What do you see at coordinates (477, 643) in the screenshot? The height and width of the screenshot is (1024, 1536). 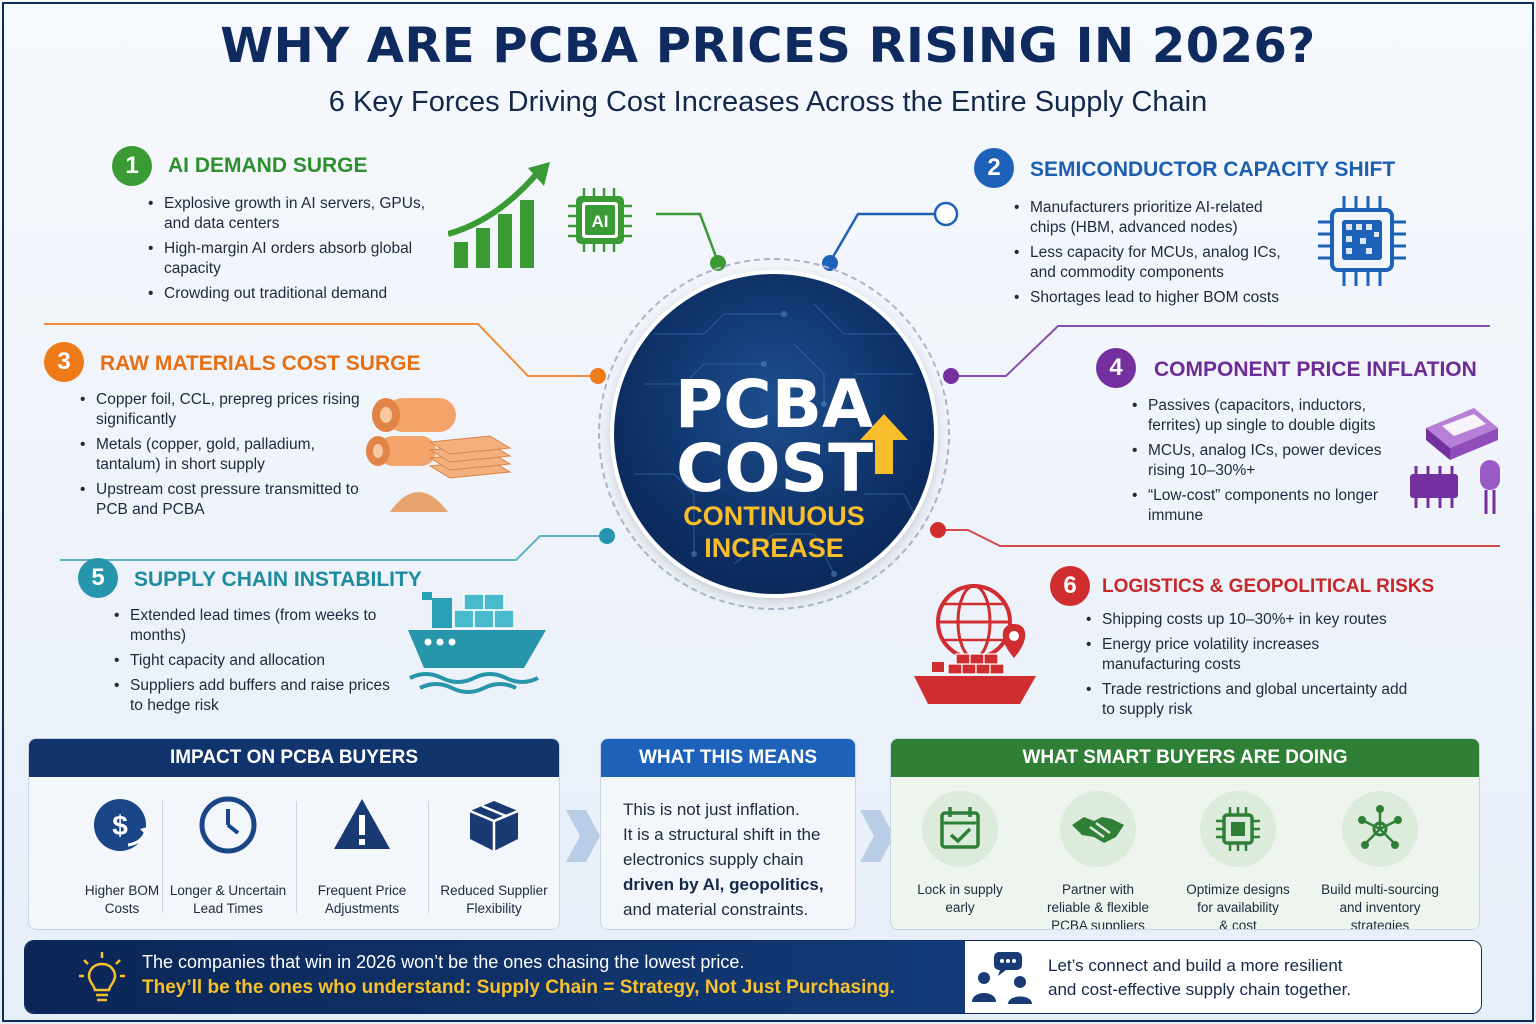 I see `cargo-ship-icon` at bounding box center [477, 643].